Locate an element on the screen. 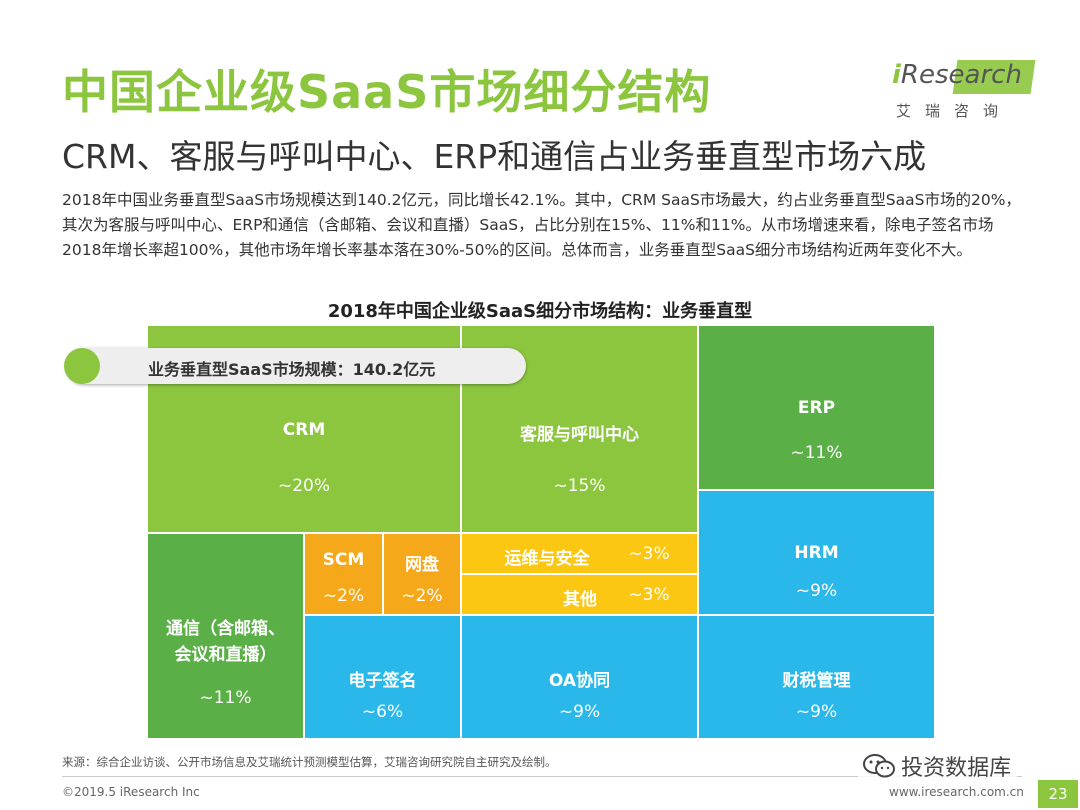  copyright: ©2019.5 iResearch Inc is located at coordinates (131, 792).